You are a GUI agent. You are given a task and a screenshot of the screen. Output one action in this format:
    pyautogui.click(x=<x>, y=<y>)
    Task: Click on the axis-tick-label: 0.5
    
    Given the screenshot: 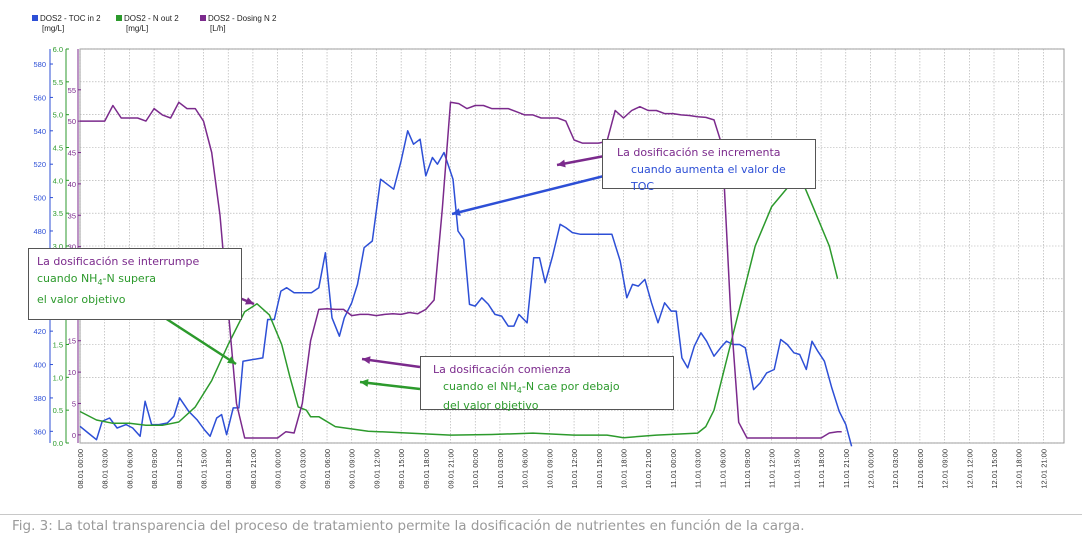 What is the action you would take?
    pyautogui.click(x=58, y=410)
    